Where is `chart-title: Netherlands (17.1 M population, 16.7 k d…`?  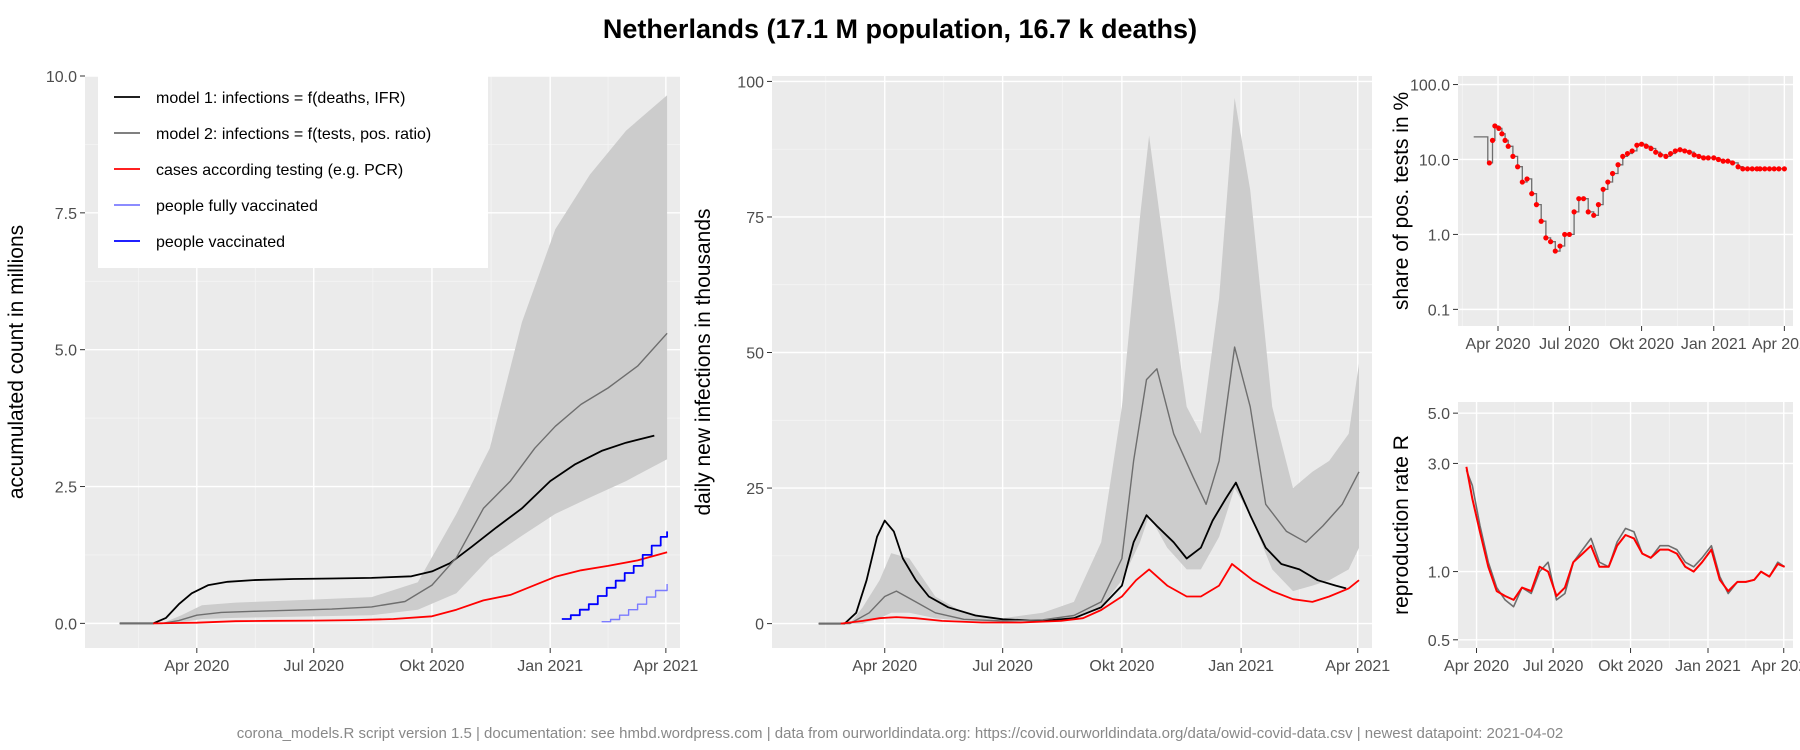
chart-title: Netherlands (17.1 M population, 16.7 k d… is located at coordinates (900, 29).